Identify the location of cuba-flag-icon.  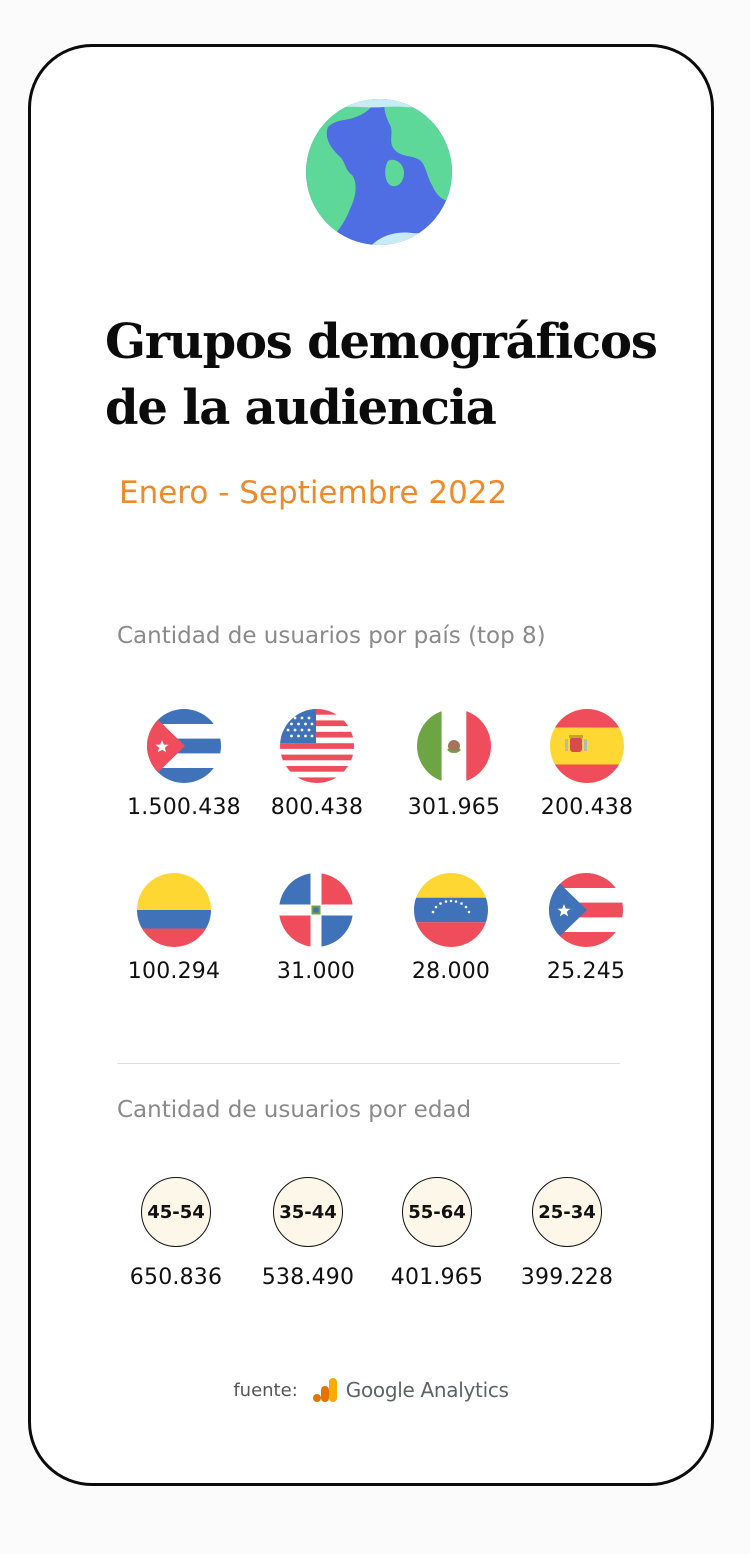
(184, 746).